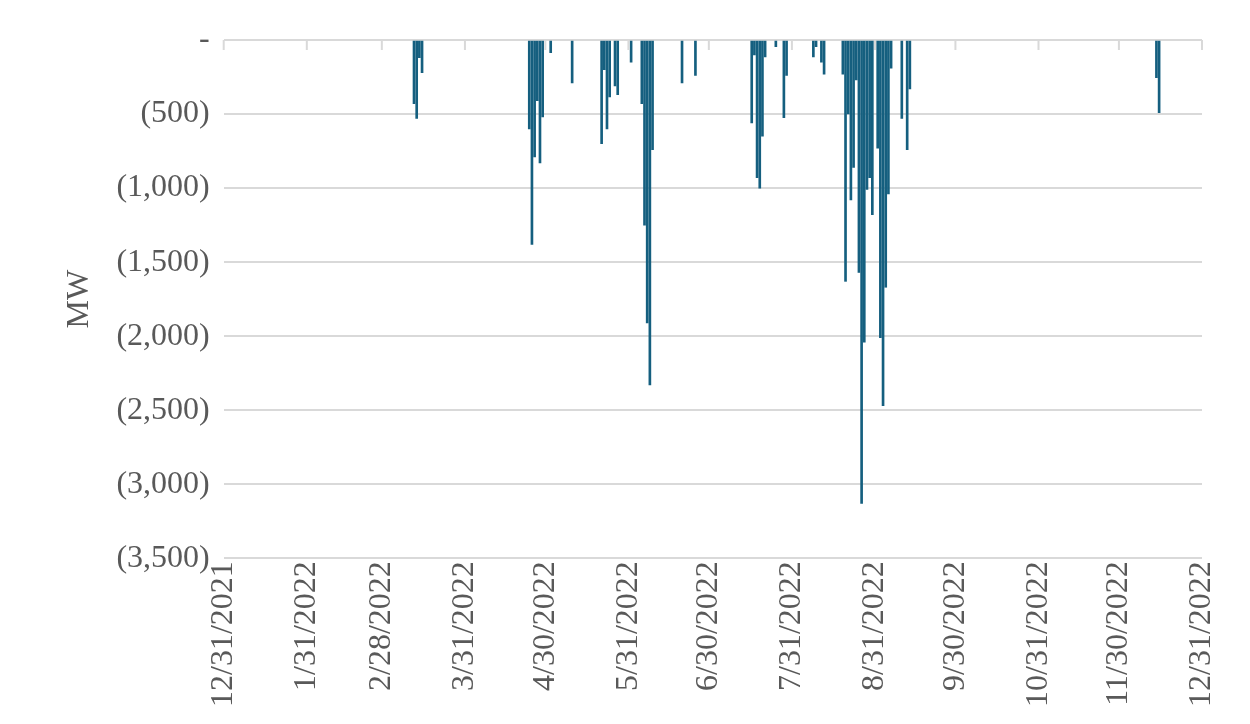  I want to click on y-tick-label: (1,000), so click(163, 185).